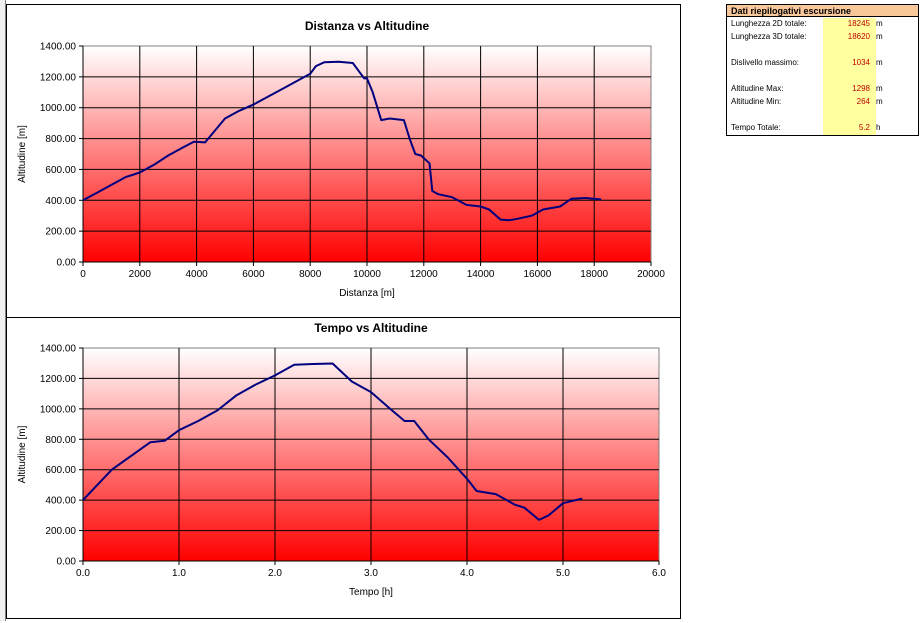 The width and height of the screenshot is (924, 623). What do you see at coordinates (858, 23) in the screenshot?
I see `summary-value: 18245` at bounding box center [858, 23].